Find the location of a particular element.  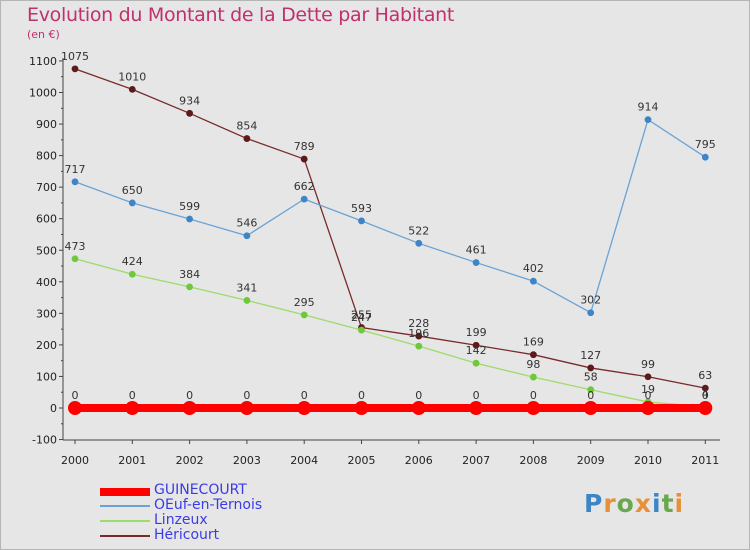

y-tick-label: 1000 is located at coordinates (43, 93).